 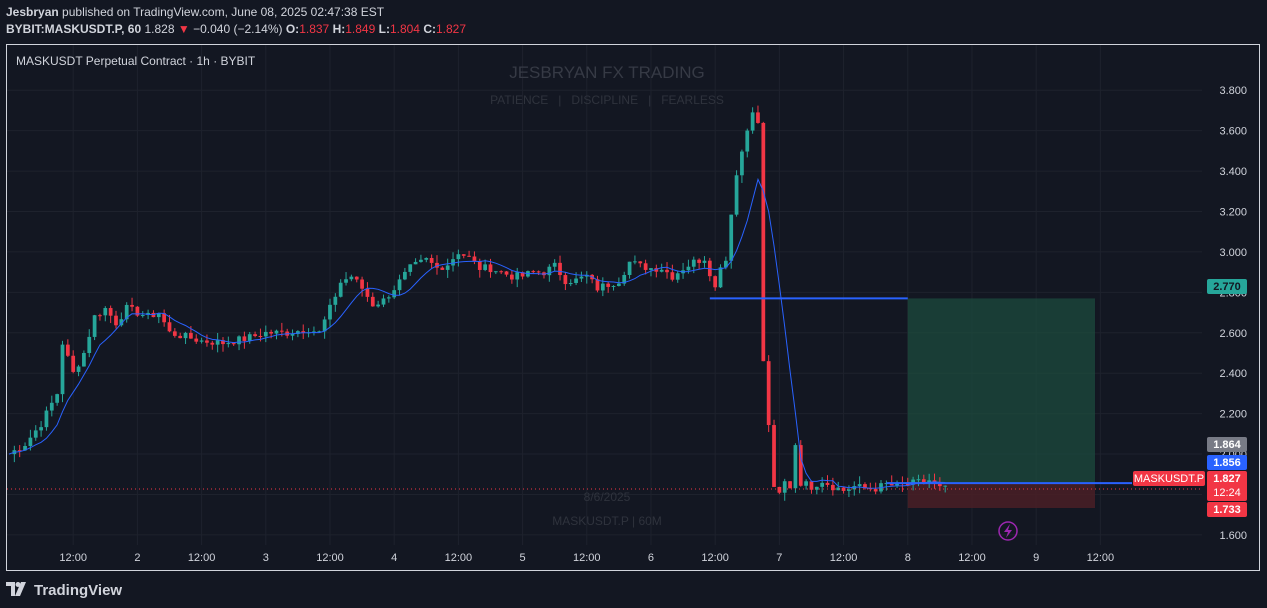 What do you see at coordinates (183, 29) in the screenshot?
I see `change-arrow-icon: ▼` at bounding box center [183, 29].